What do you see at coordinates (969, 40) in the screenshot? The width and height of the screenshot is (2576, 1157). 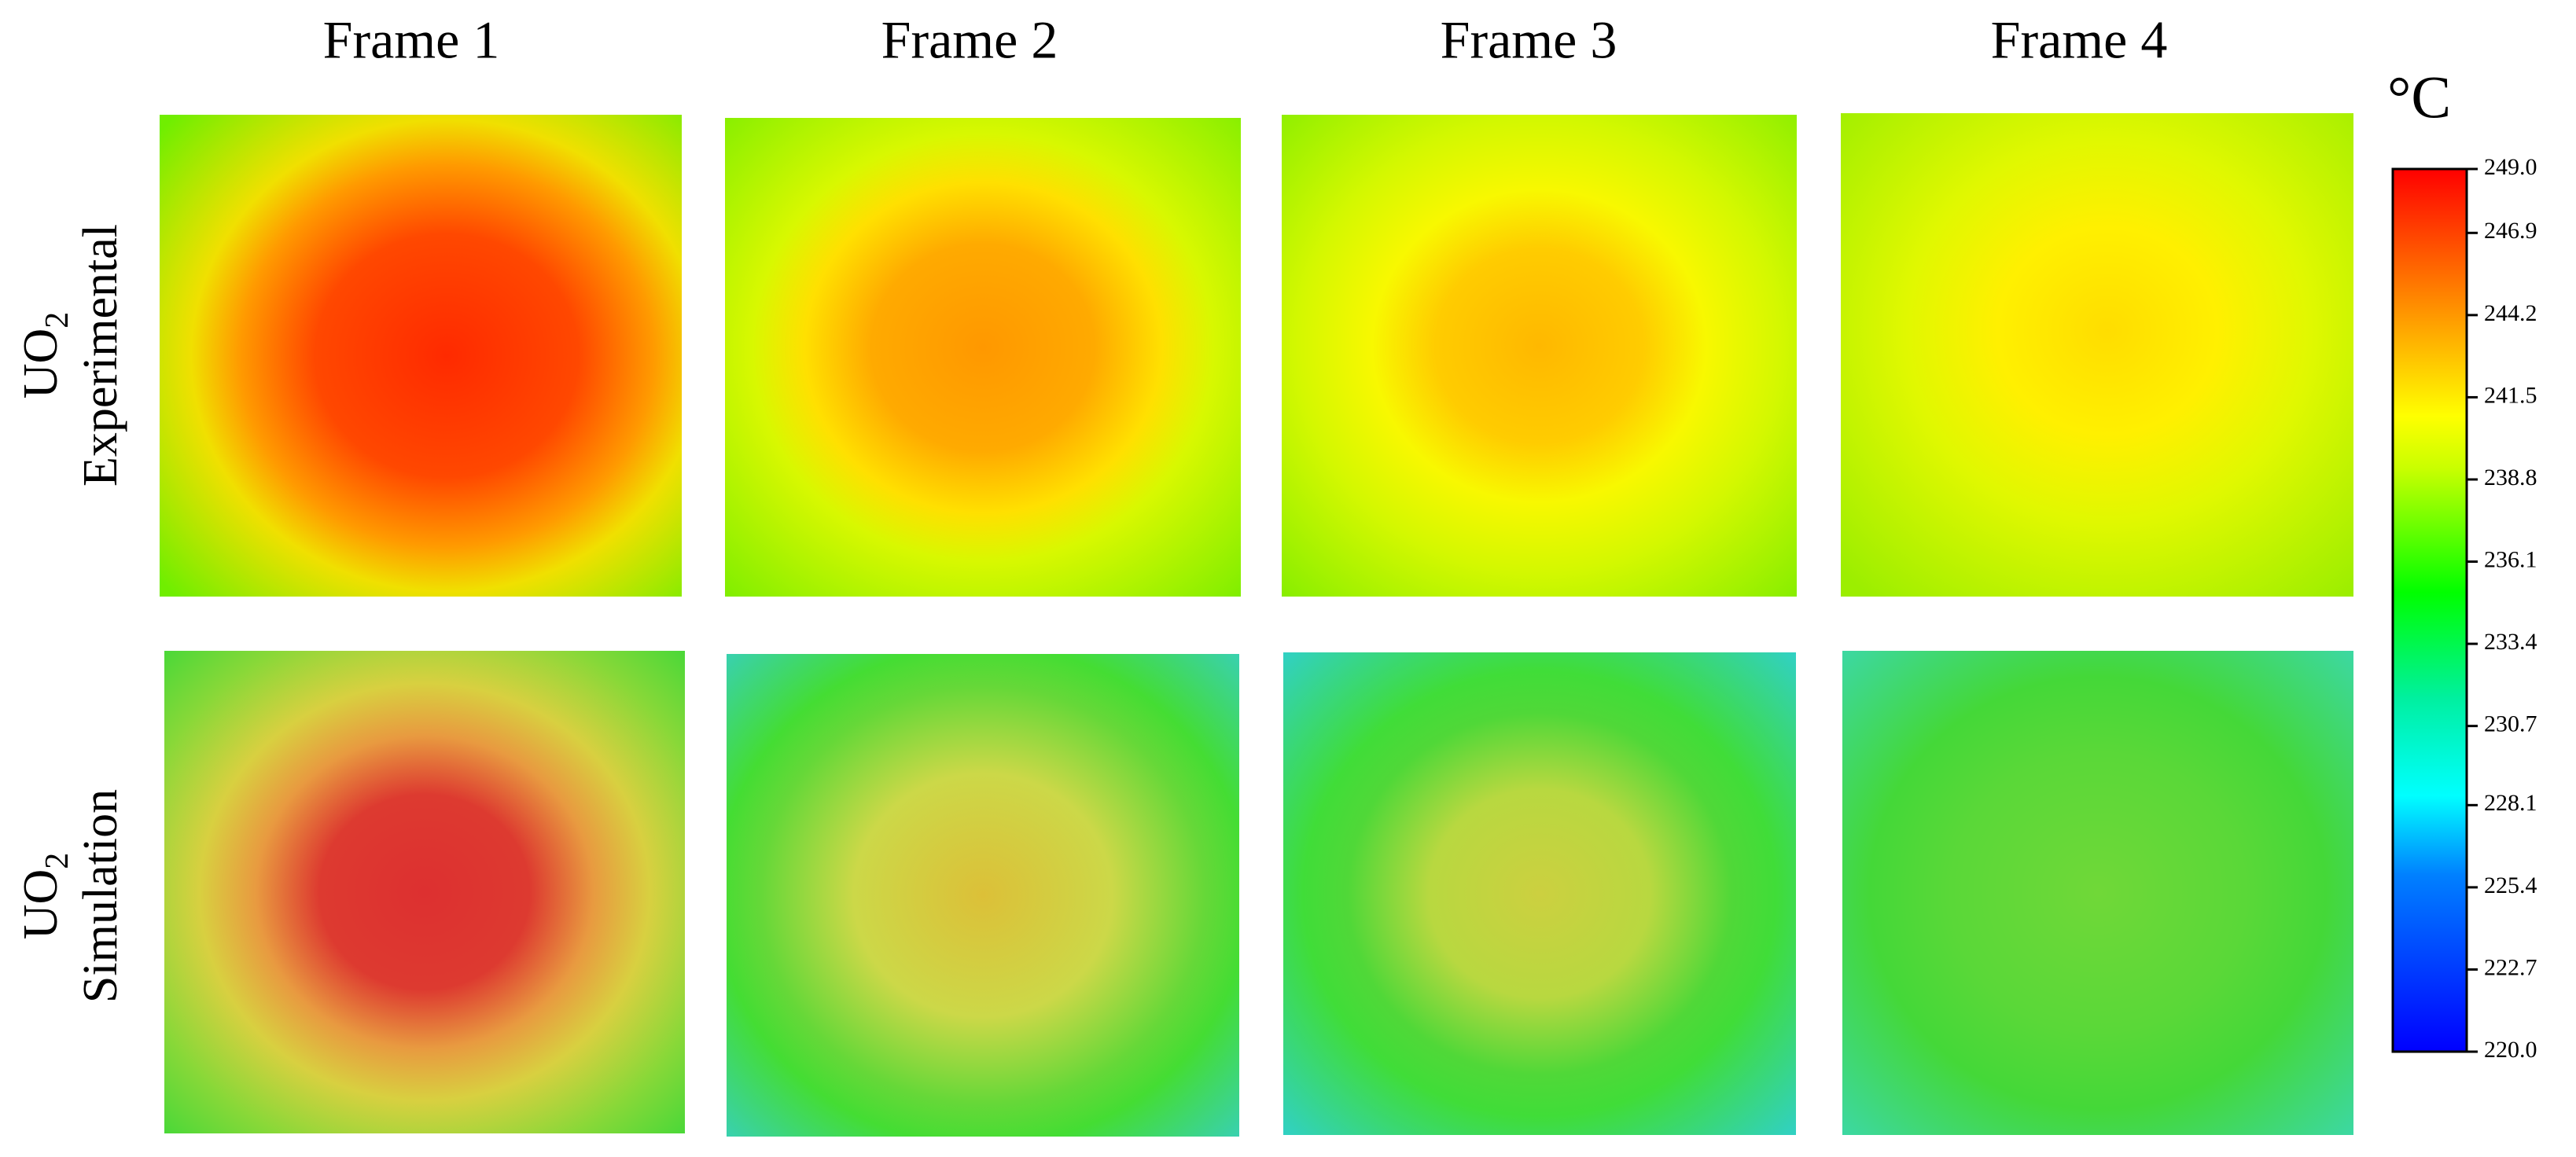 I see `column-title: Frame 2` at bounding box center [969, 40].